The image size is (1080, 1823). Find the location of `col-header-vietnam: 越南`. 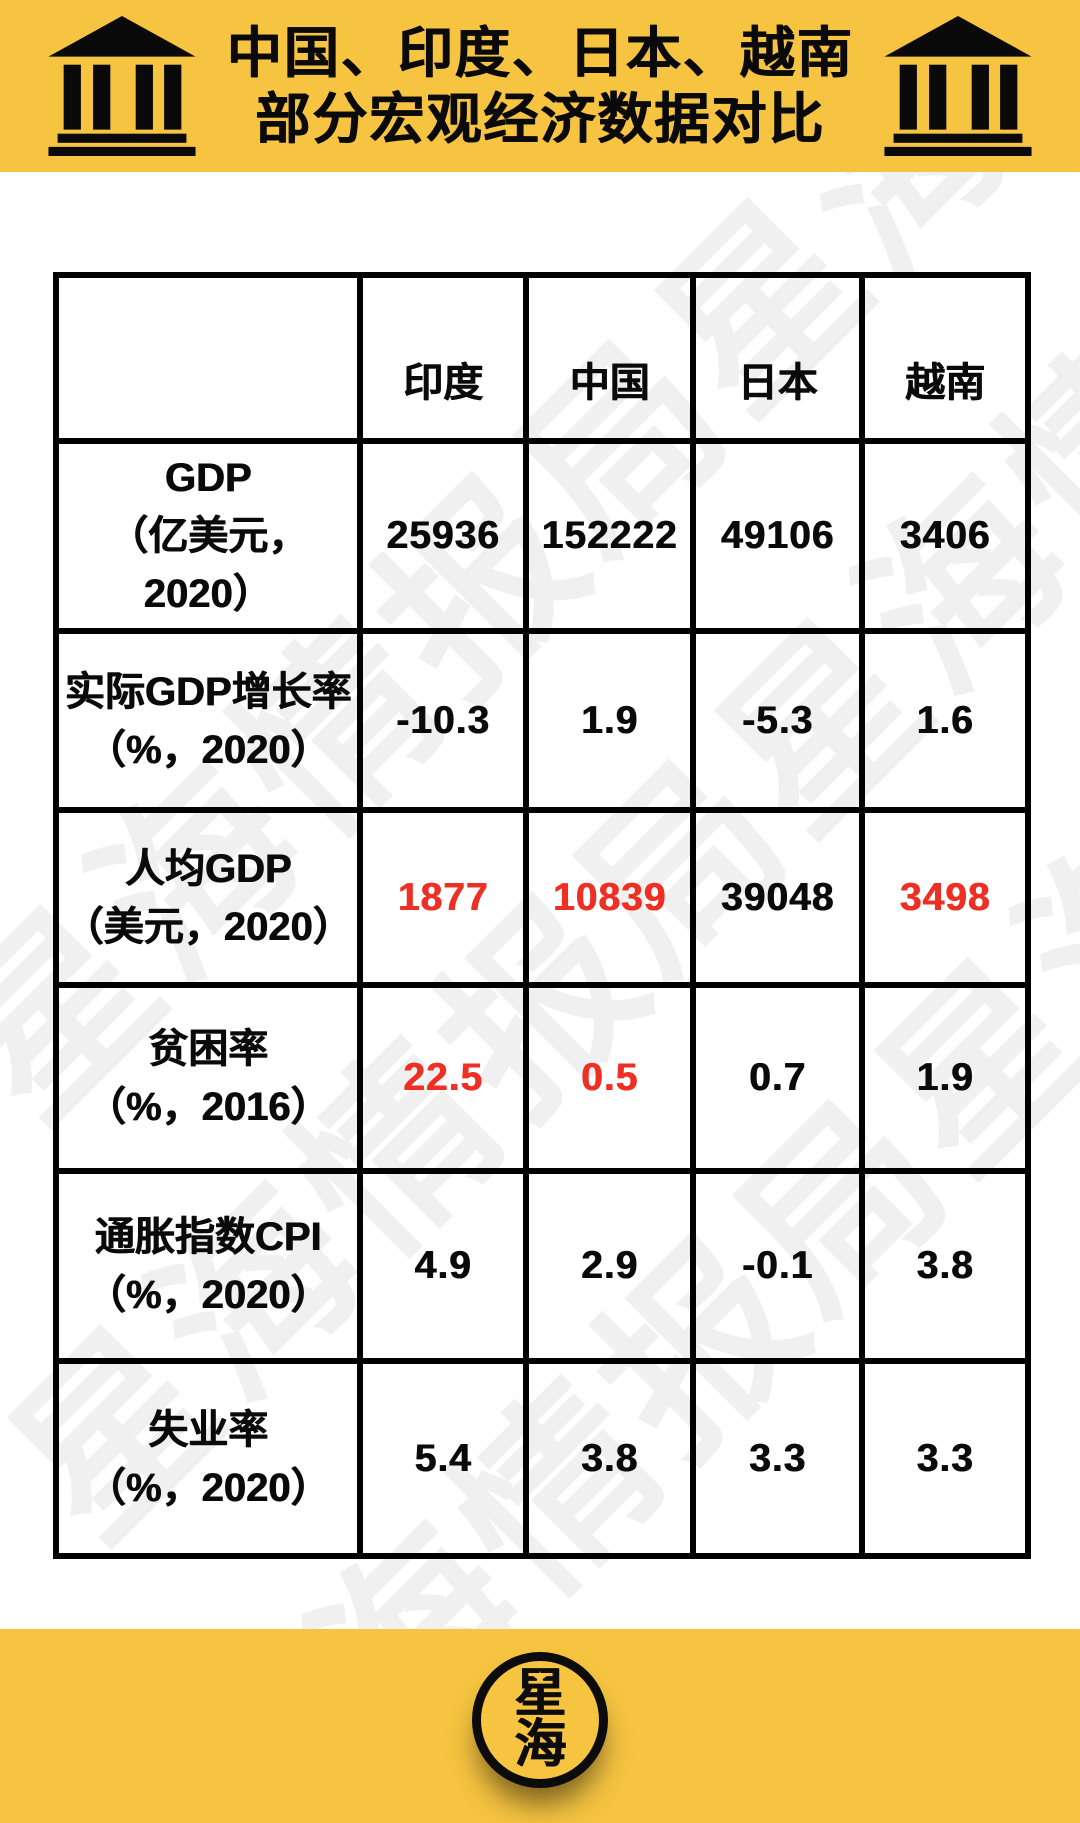

col-header-vietnam: 越南 is located at coordinates (945, 358).